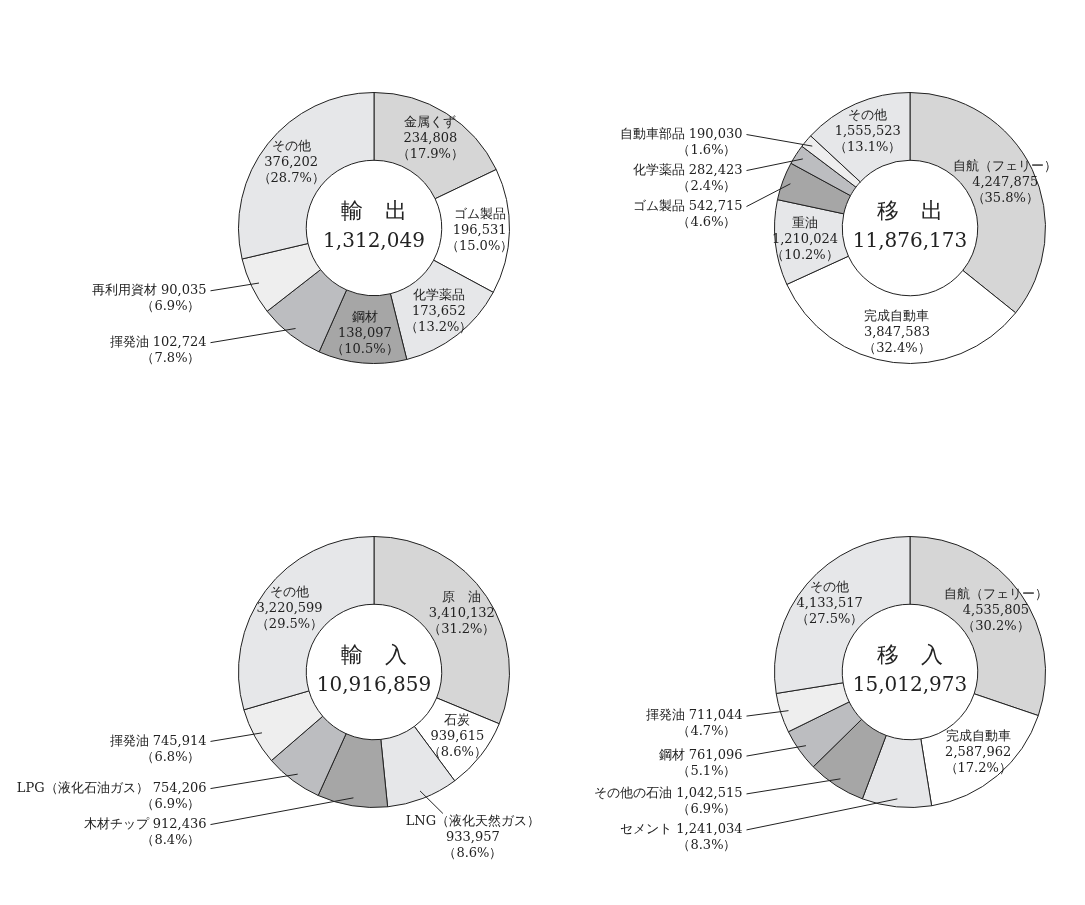  Describe the element at coordinates (158, 350) in the screenshot. I see `slice-label: 揮発油 102,724 （7.8%）` at that location.